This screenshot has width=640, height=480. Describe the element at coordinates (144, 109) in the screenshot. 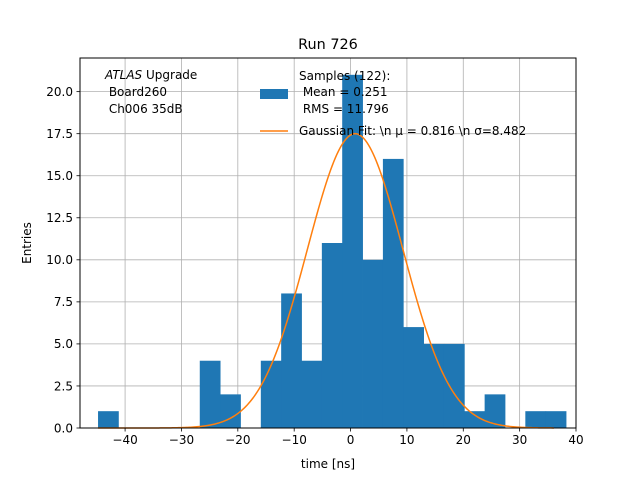

I see `channel-label: Ch006 35dB` at that location.